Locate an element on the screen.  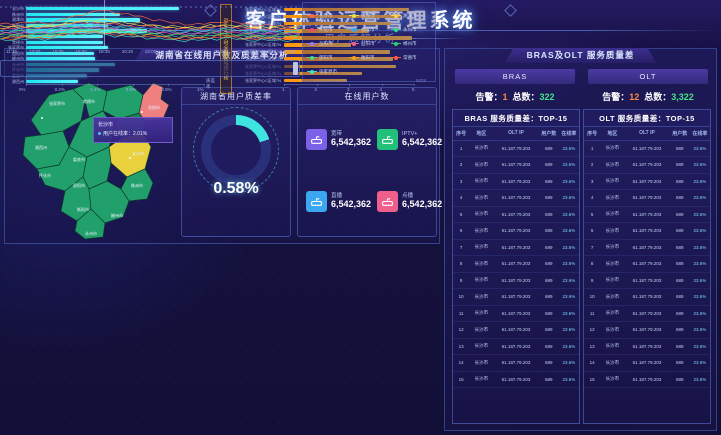
legend-item: 邵阳市 is located at coordinates (327, 57).